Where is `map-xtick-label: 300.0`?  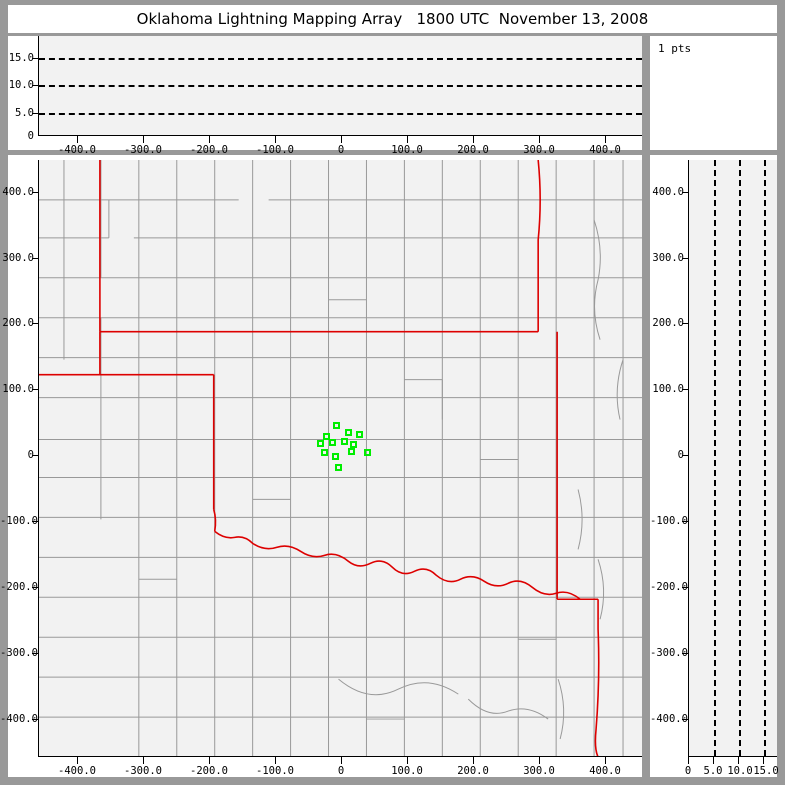
map-xtick-label: 300.0 is located at coordinates (539, 771).